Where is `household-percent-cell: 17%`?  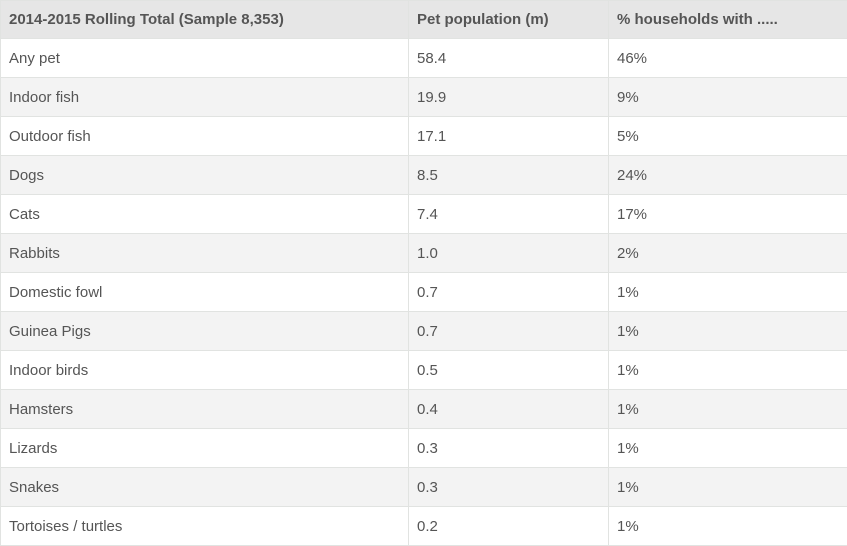 household-percent-cell: 17% is located at coordinates (727, 214).